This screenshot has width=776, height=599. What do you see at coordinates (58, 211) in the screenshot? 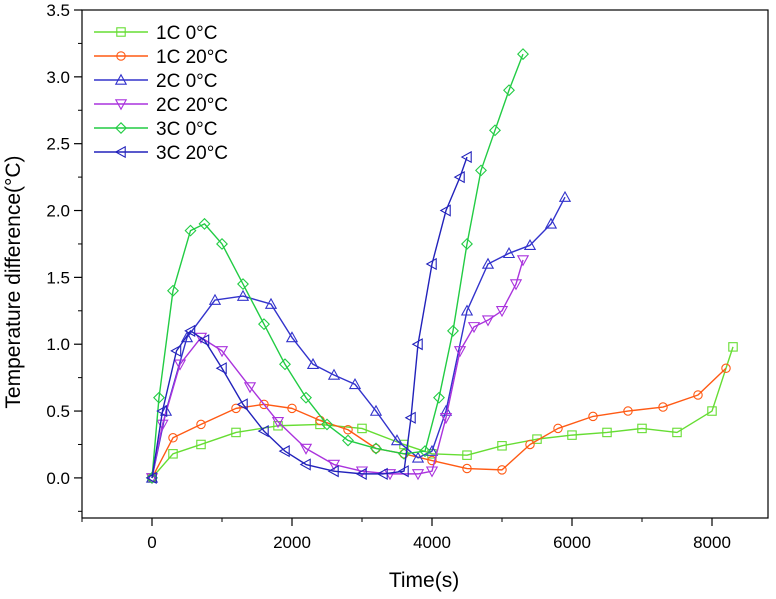
I see `y-tick-label: 2.0` at bounding box center [58, 211].